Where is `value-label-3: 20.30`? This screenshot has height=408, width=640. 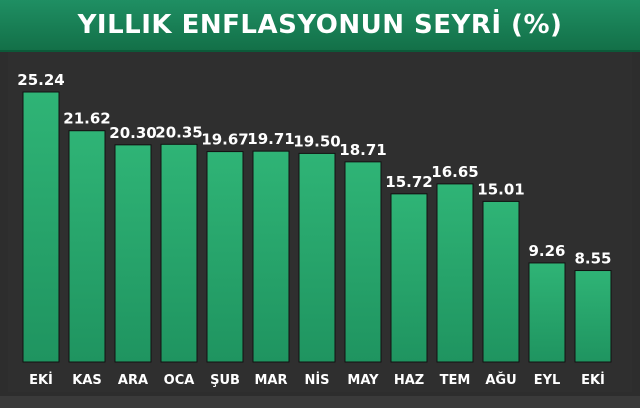
value-label-3: 20.30 is located at coordinates (132, 133).